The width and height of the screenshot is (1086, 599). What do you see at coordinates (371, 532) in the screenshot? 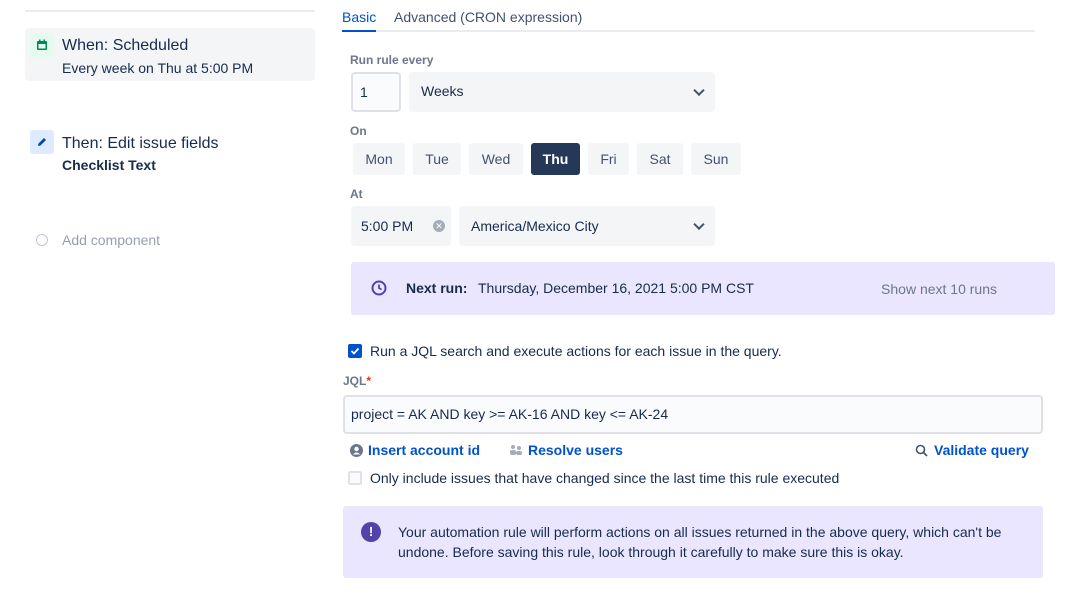
I see `exclamation-icon: !` at bounding box center [371, 532].